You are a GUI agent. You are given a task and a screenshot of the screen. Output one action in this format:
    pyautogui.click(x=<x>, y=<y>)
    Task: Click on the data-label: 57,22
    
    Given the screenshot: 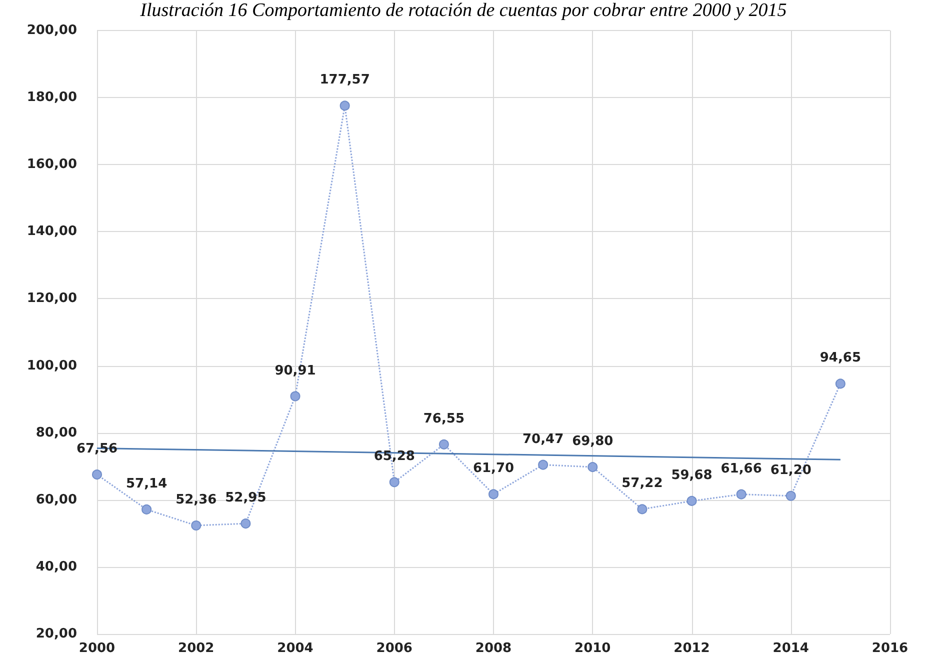 What is the action you would take?
    pyautogui.click(x=642, y=484)
    